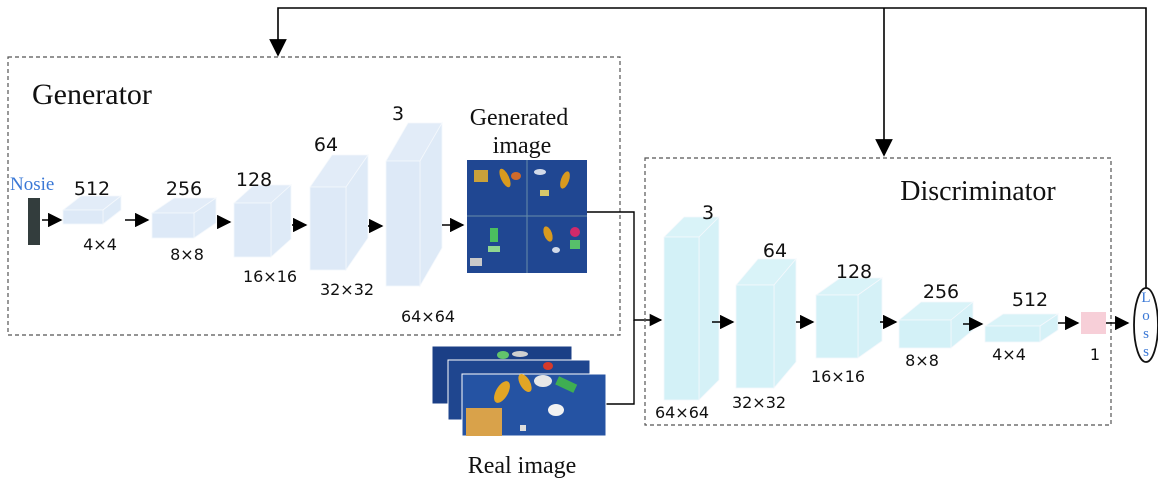  I want to click on generator-layer-channels: 256, so click(184, 189).